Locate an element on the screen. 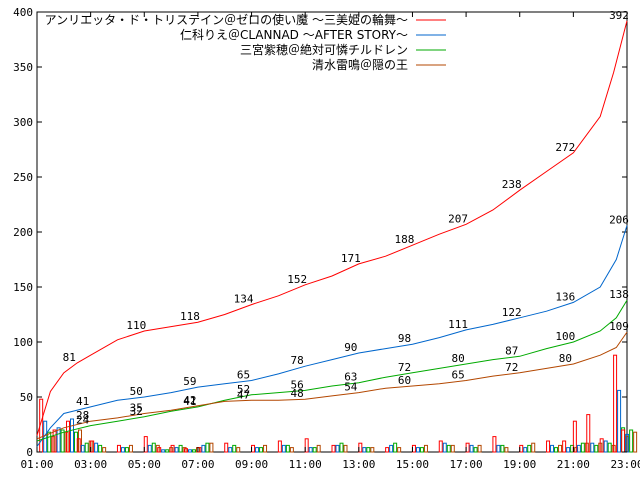  legend-entry-label: 仁科りえ＠CLANNAD 〜AFTER STORY〜 is located at coordinates (294, 35).